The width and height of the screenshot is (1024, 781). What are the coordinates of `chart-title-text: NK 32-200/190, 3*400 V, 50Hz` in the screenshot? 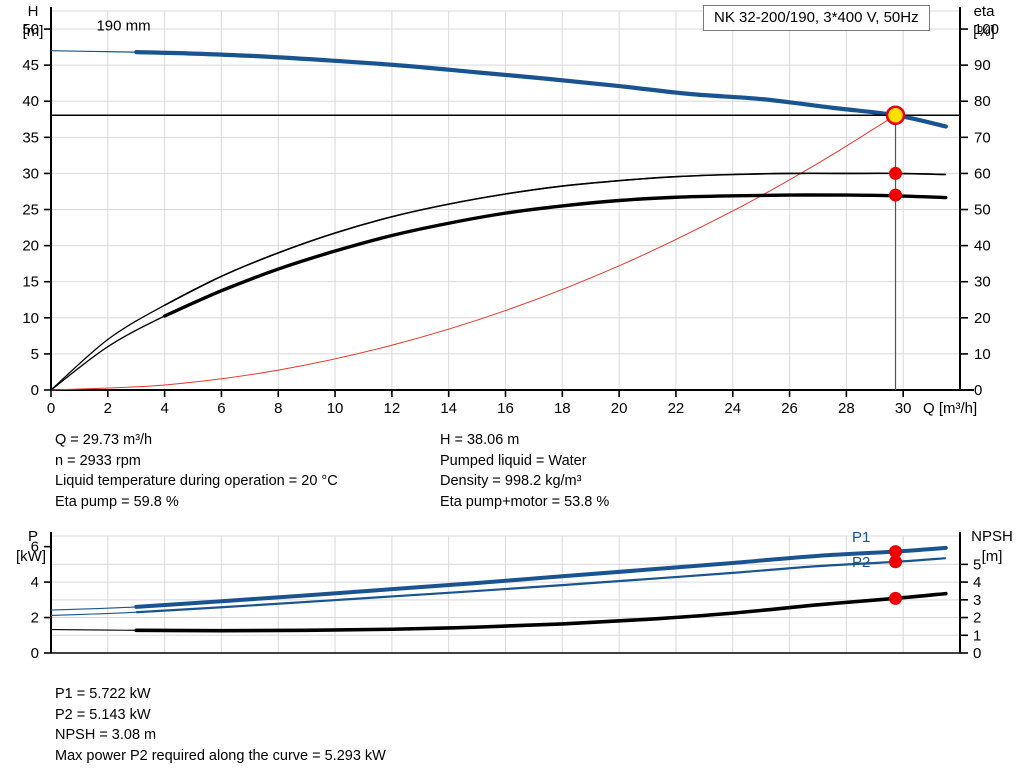 It's located at (816, 17).